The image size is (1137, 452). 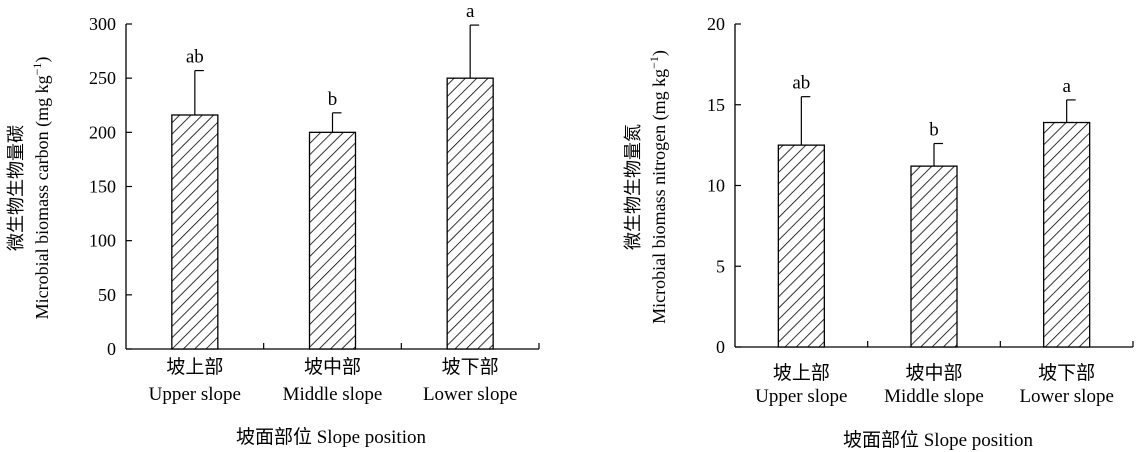 What do you see at coordinates (659, 53) in the screenshot?
I see `y-axis-label-nitrogen-close: )` at bounding box center [659, 53].